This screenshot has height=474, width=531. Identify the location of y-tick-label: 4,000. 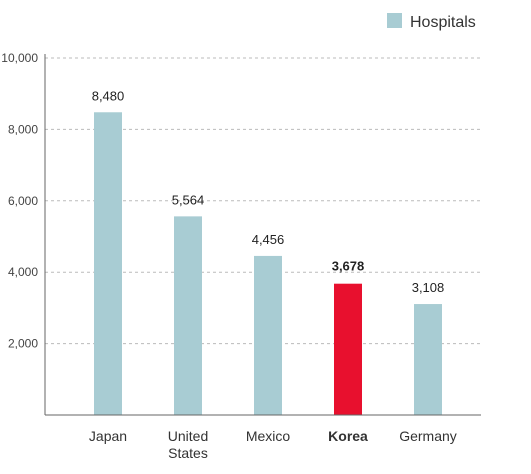
(23, 272).